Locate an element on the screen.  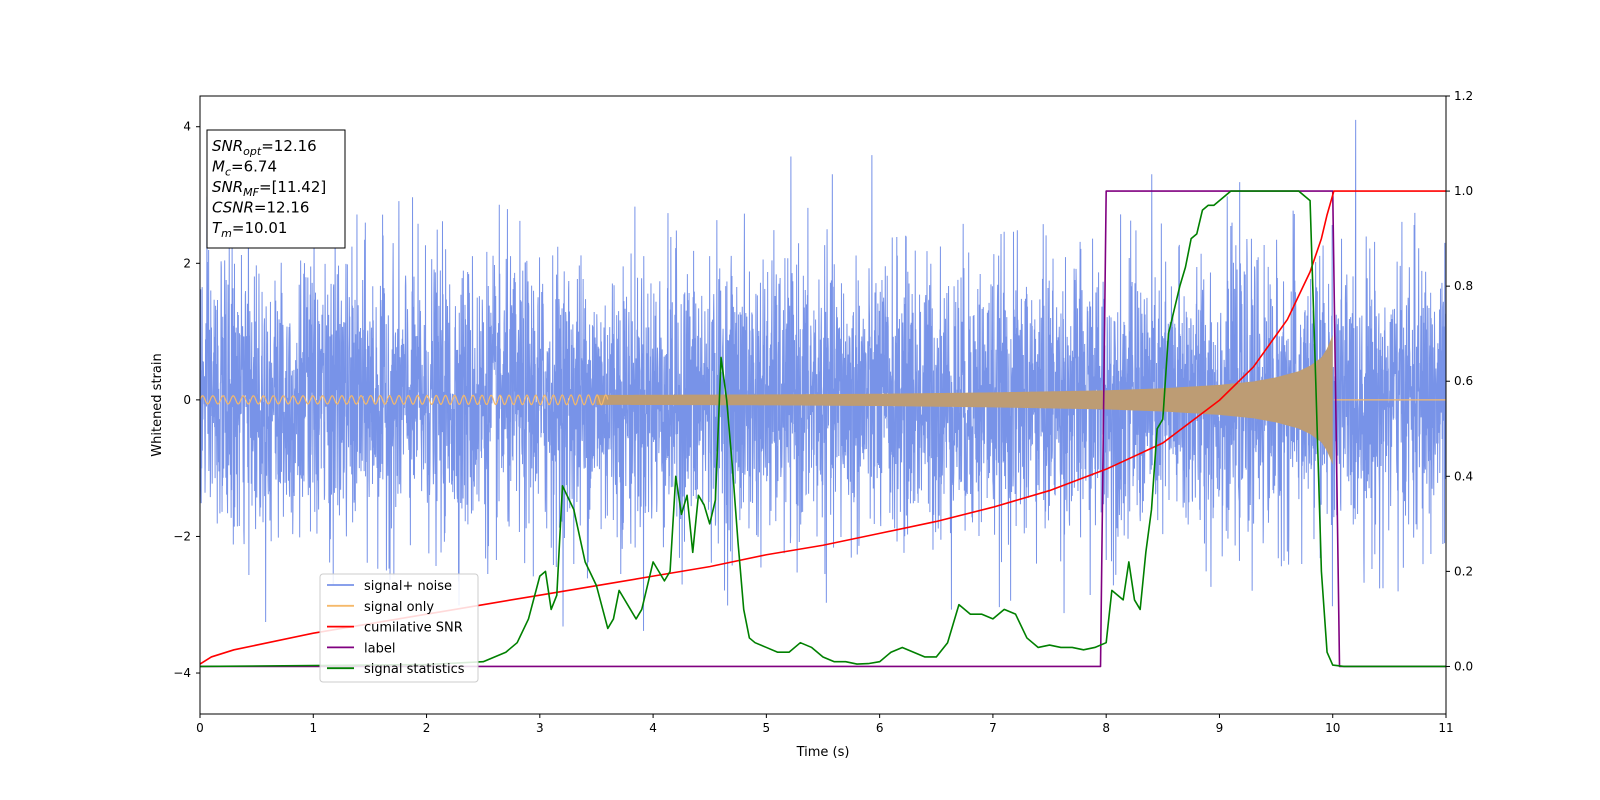
series-signal-only is located at coordinates (823, 400).